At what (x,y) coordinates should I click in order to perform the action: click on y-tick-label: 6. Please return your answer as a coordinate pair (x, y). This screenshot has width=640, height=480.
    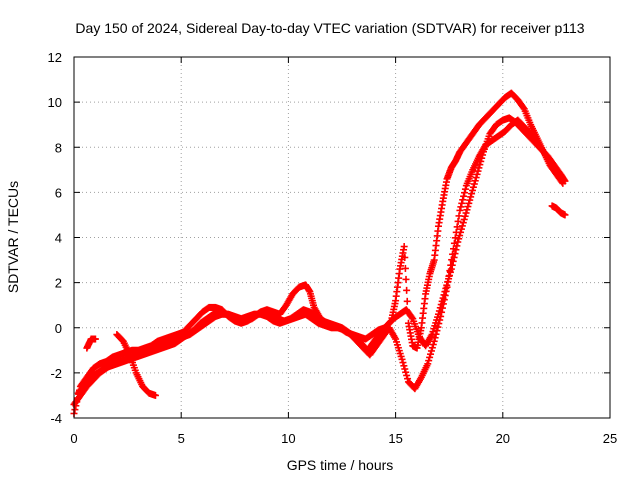
    Looking at the image, I should click on (58, 192).